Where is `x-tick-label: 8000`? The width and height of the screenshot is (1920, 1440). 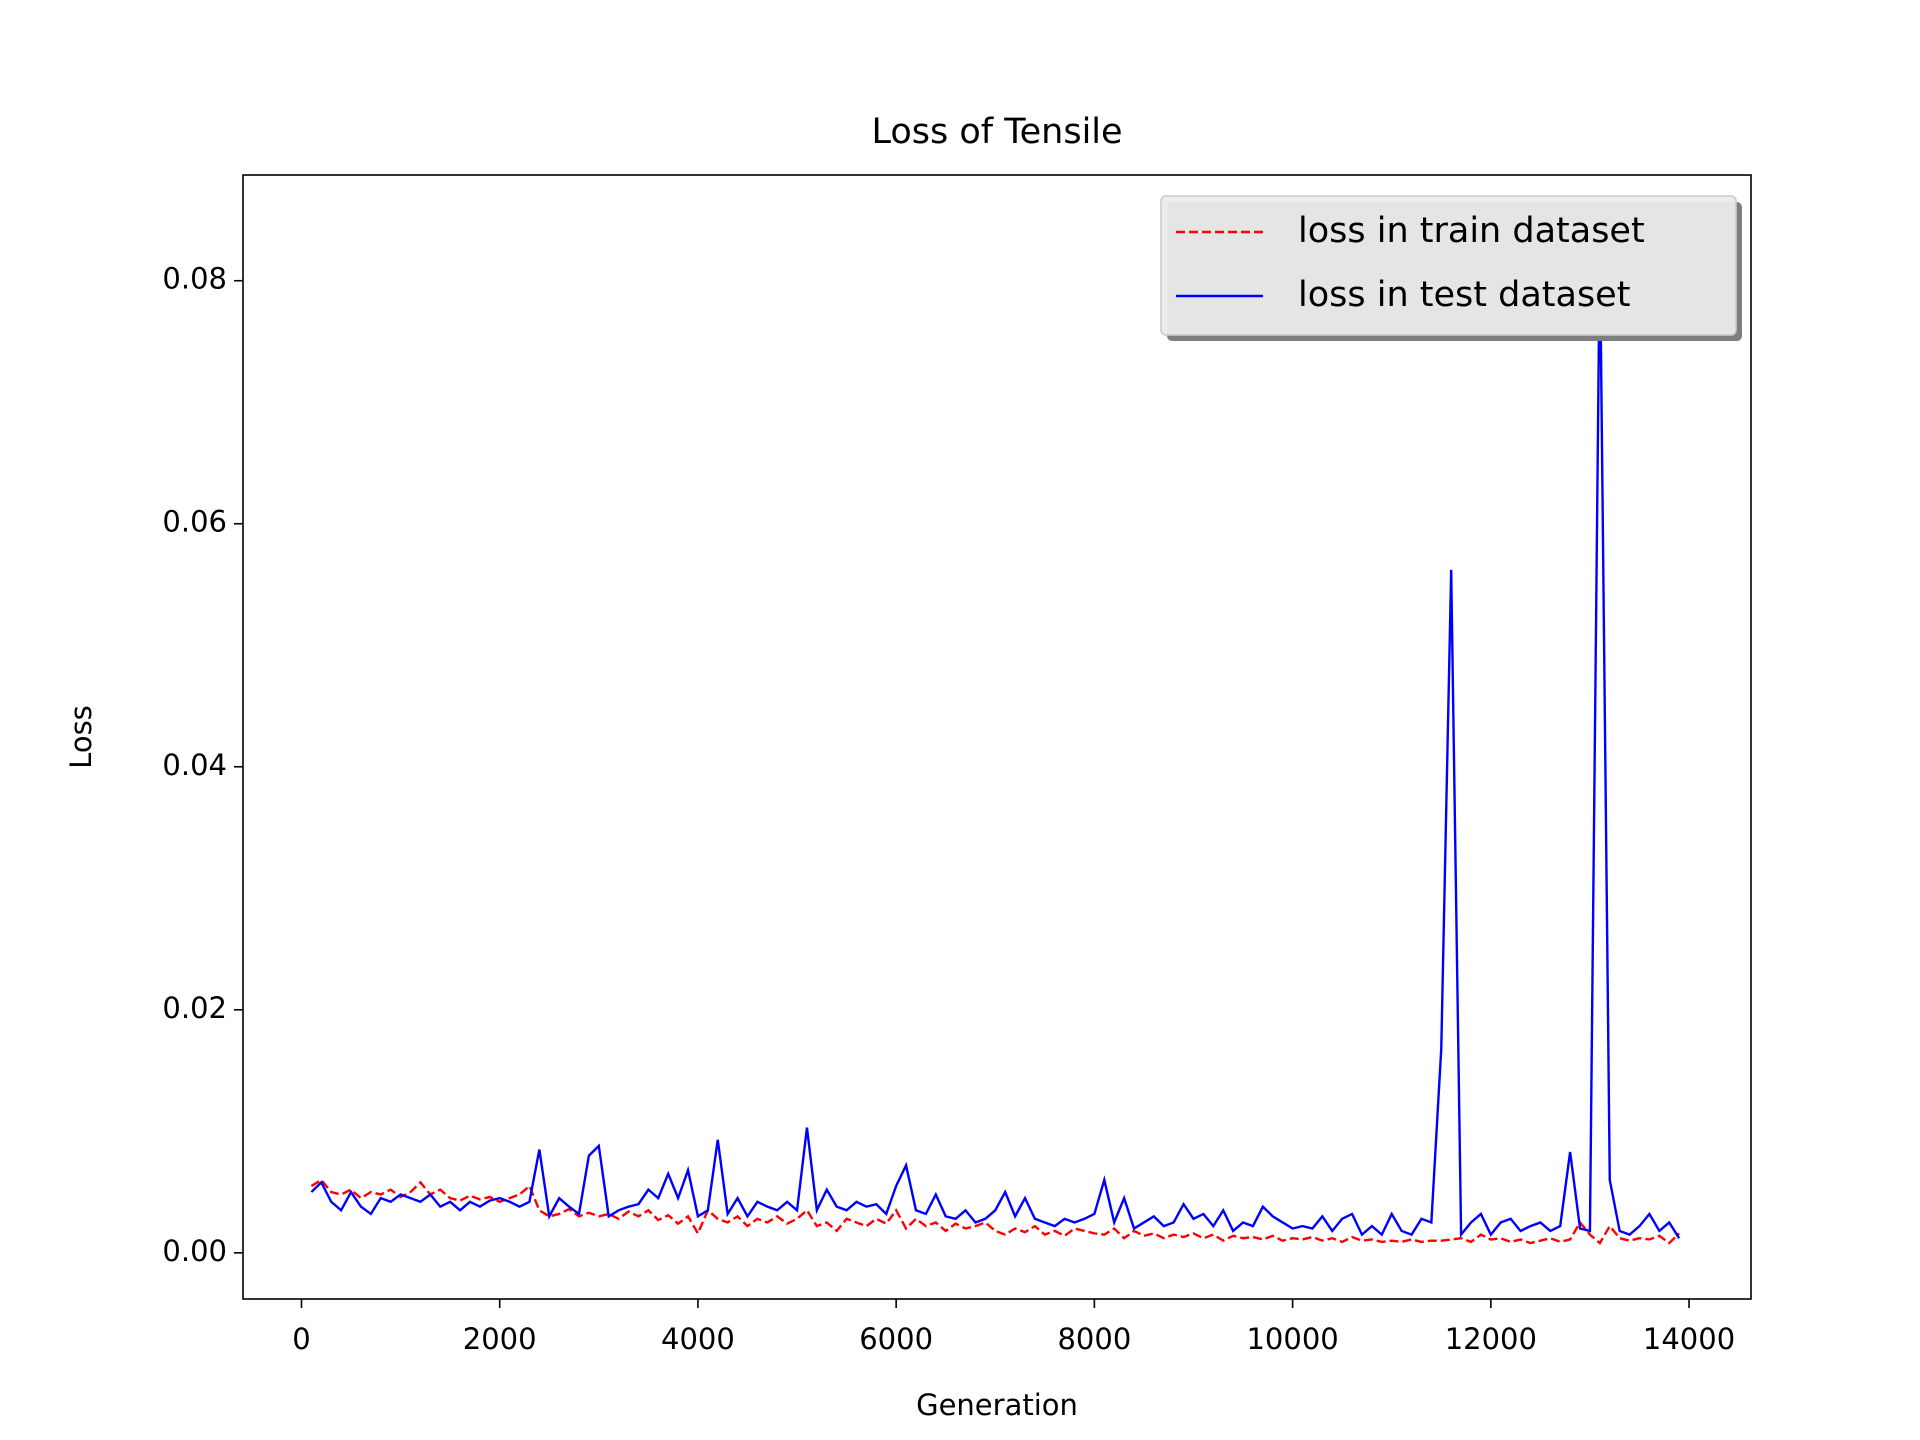
x-tick-label: 8000 is located at coordinates (1094, 1339).